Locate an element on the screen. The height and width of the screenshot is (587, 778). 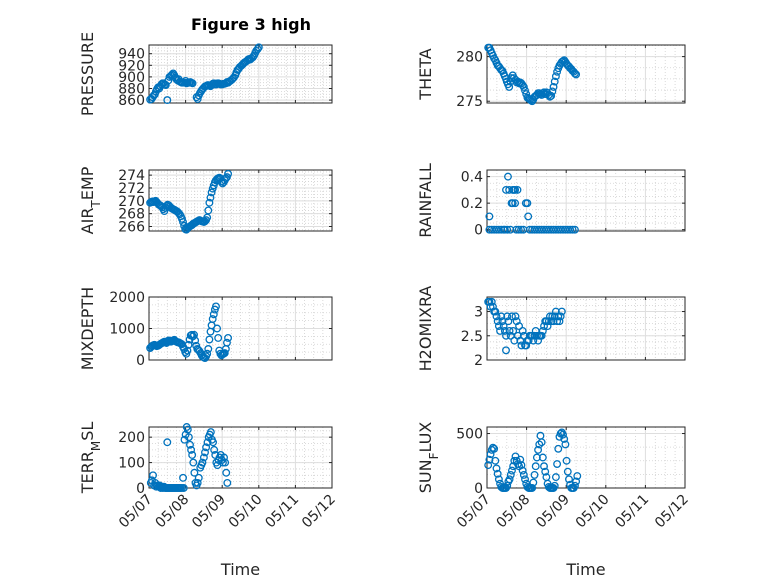
y-axis-label: MIXDEPTH is located at coordinates (87, 328).